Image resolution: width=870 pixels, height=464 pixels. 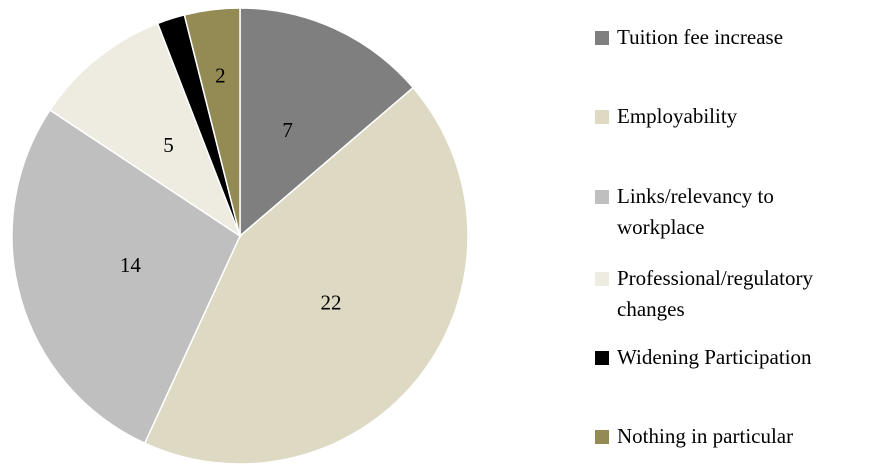 What do you see at coordinates (287, 130) in the screenshot?
I see `data-label: 7` at bounding box center [287, 130].